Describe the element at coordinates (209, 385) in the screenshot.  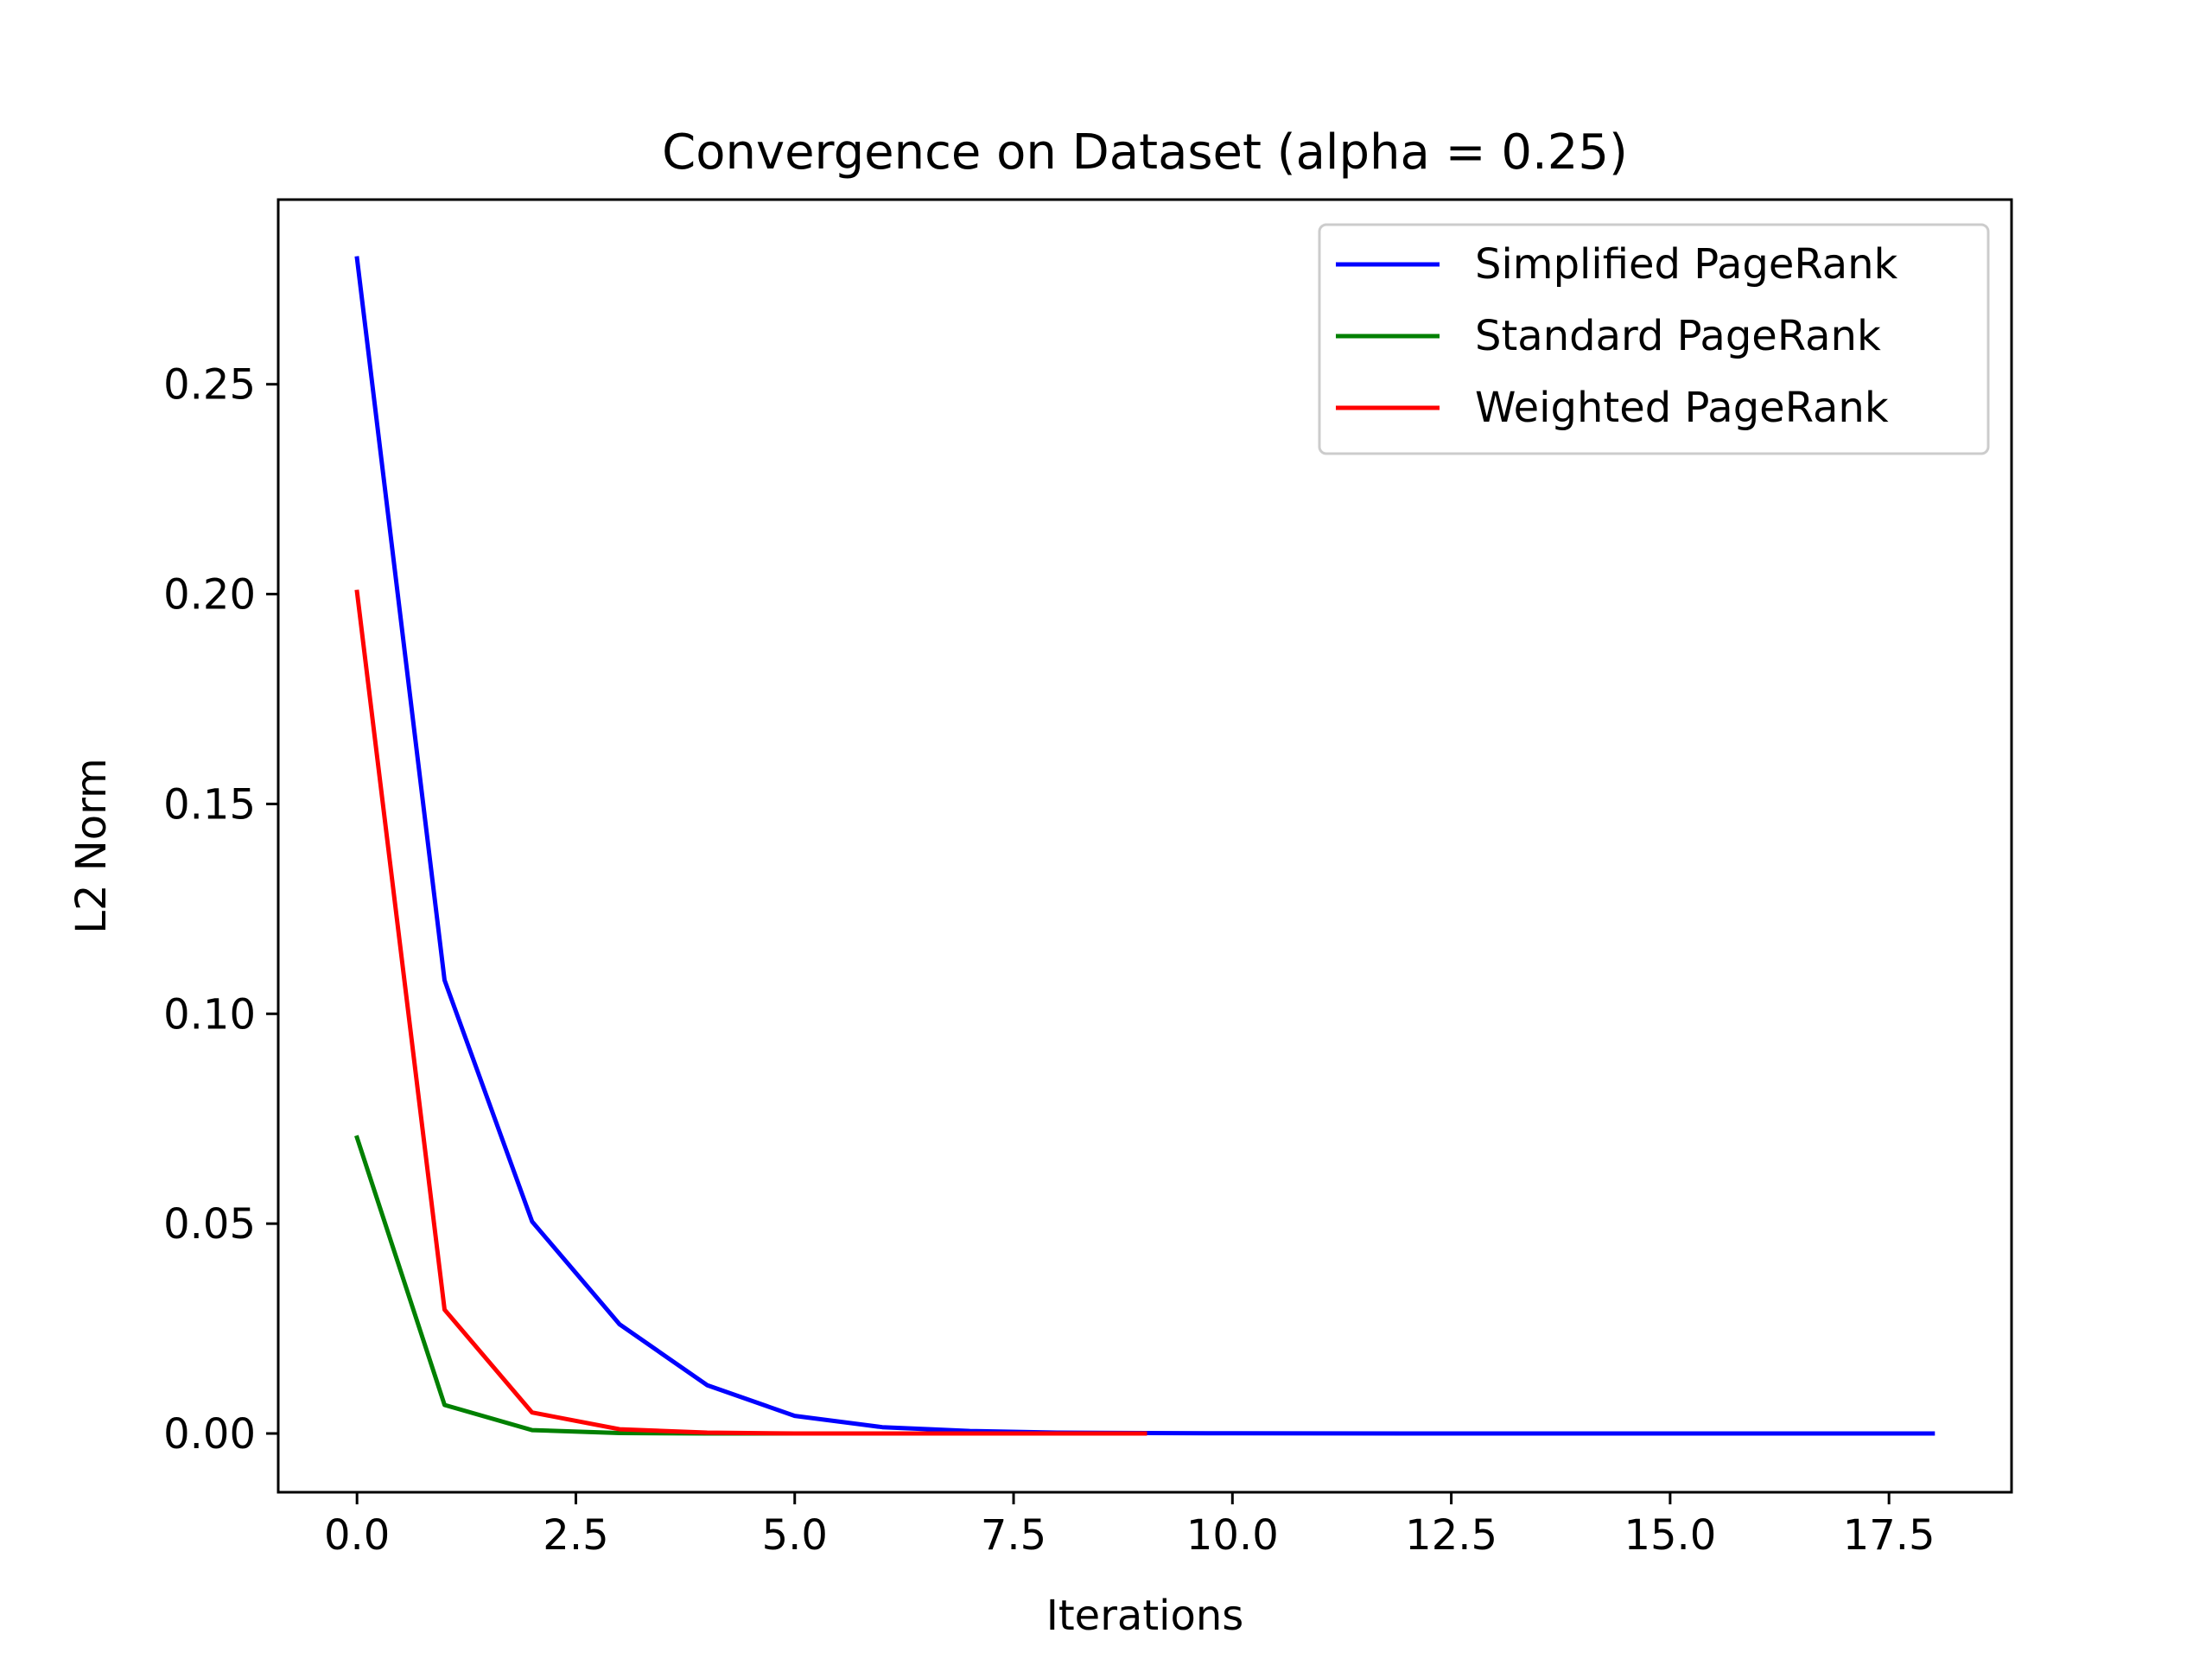
I see `y-tick-label: 0.25` at that location.